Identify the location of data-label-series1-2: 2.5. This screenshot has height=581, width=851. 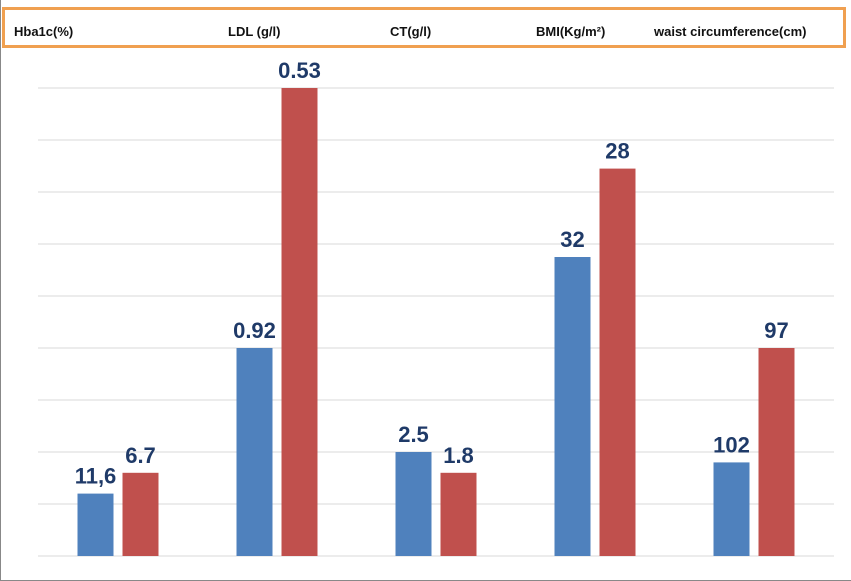
(413, 434).